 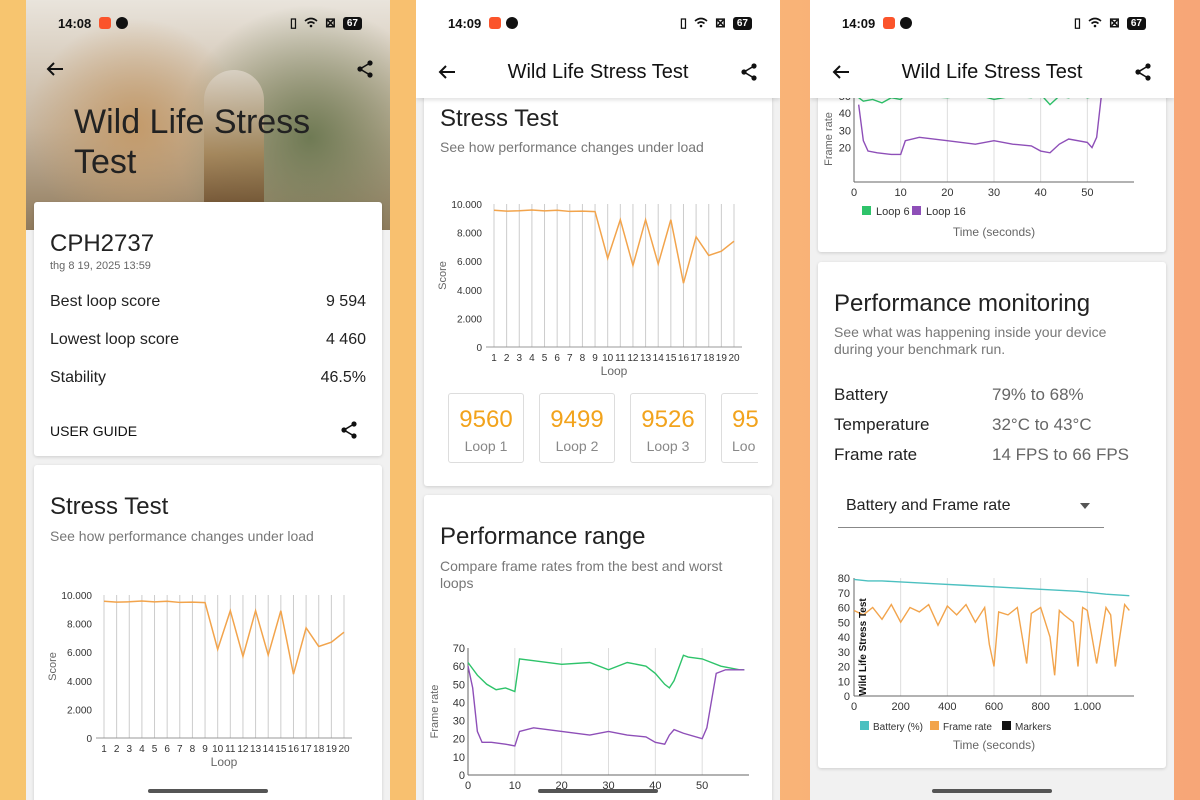 I want to click on y-tick-label: 8.000, so click(x=469, y=234).